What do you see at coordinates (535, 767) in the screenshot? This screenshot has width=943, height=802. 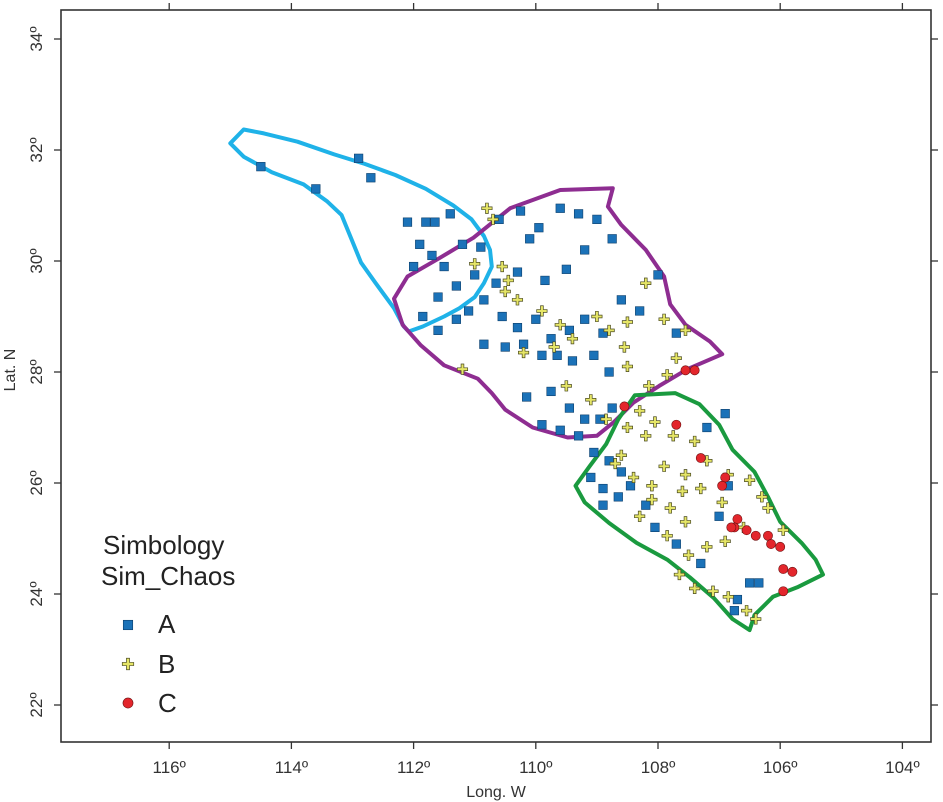 I see `x-tick-label: 110º` at bounding box center [535, 767].